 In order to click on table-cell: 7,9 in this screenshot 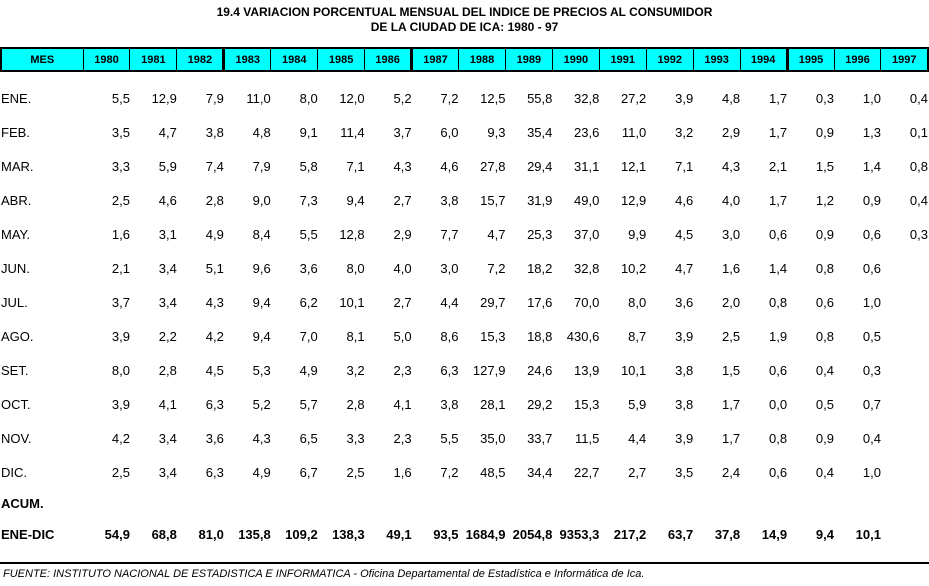, I will do `click(261, 166)`.